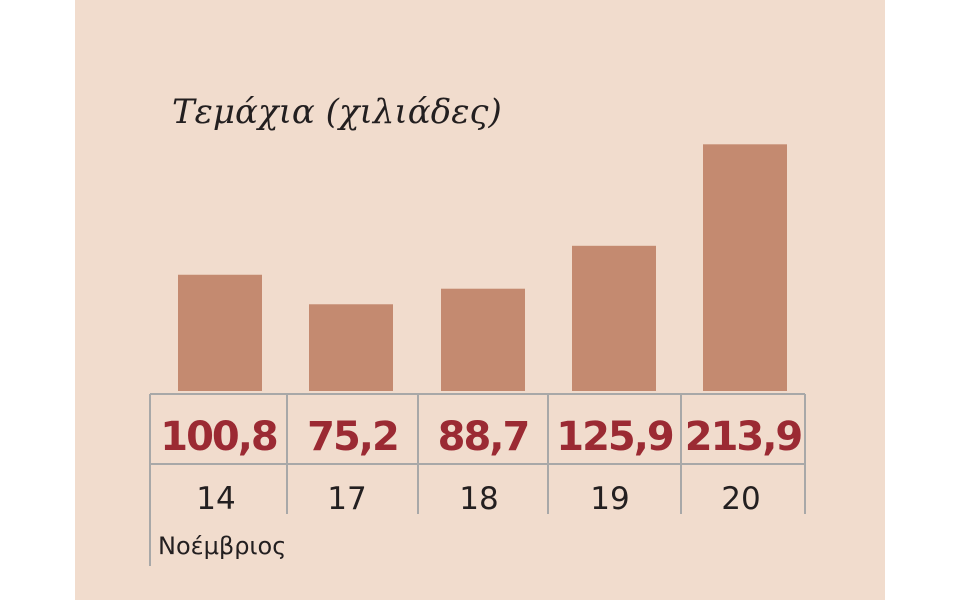  What do you see at coordinates (222, 546) in the screenshot?
I see `x-axis-label: Νοέμβριος` at bounding box center [222, 546].